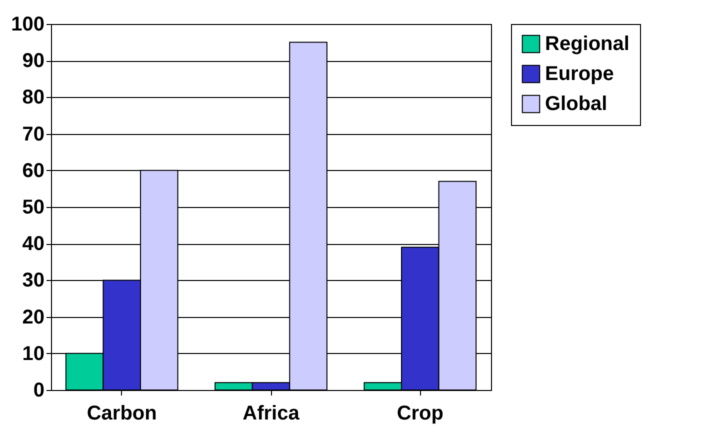  Describe the element at coordinates (579, 74) in the screenshot. I see `legend-label: Europe` at that location.